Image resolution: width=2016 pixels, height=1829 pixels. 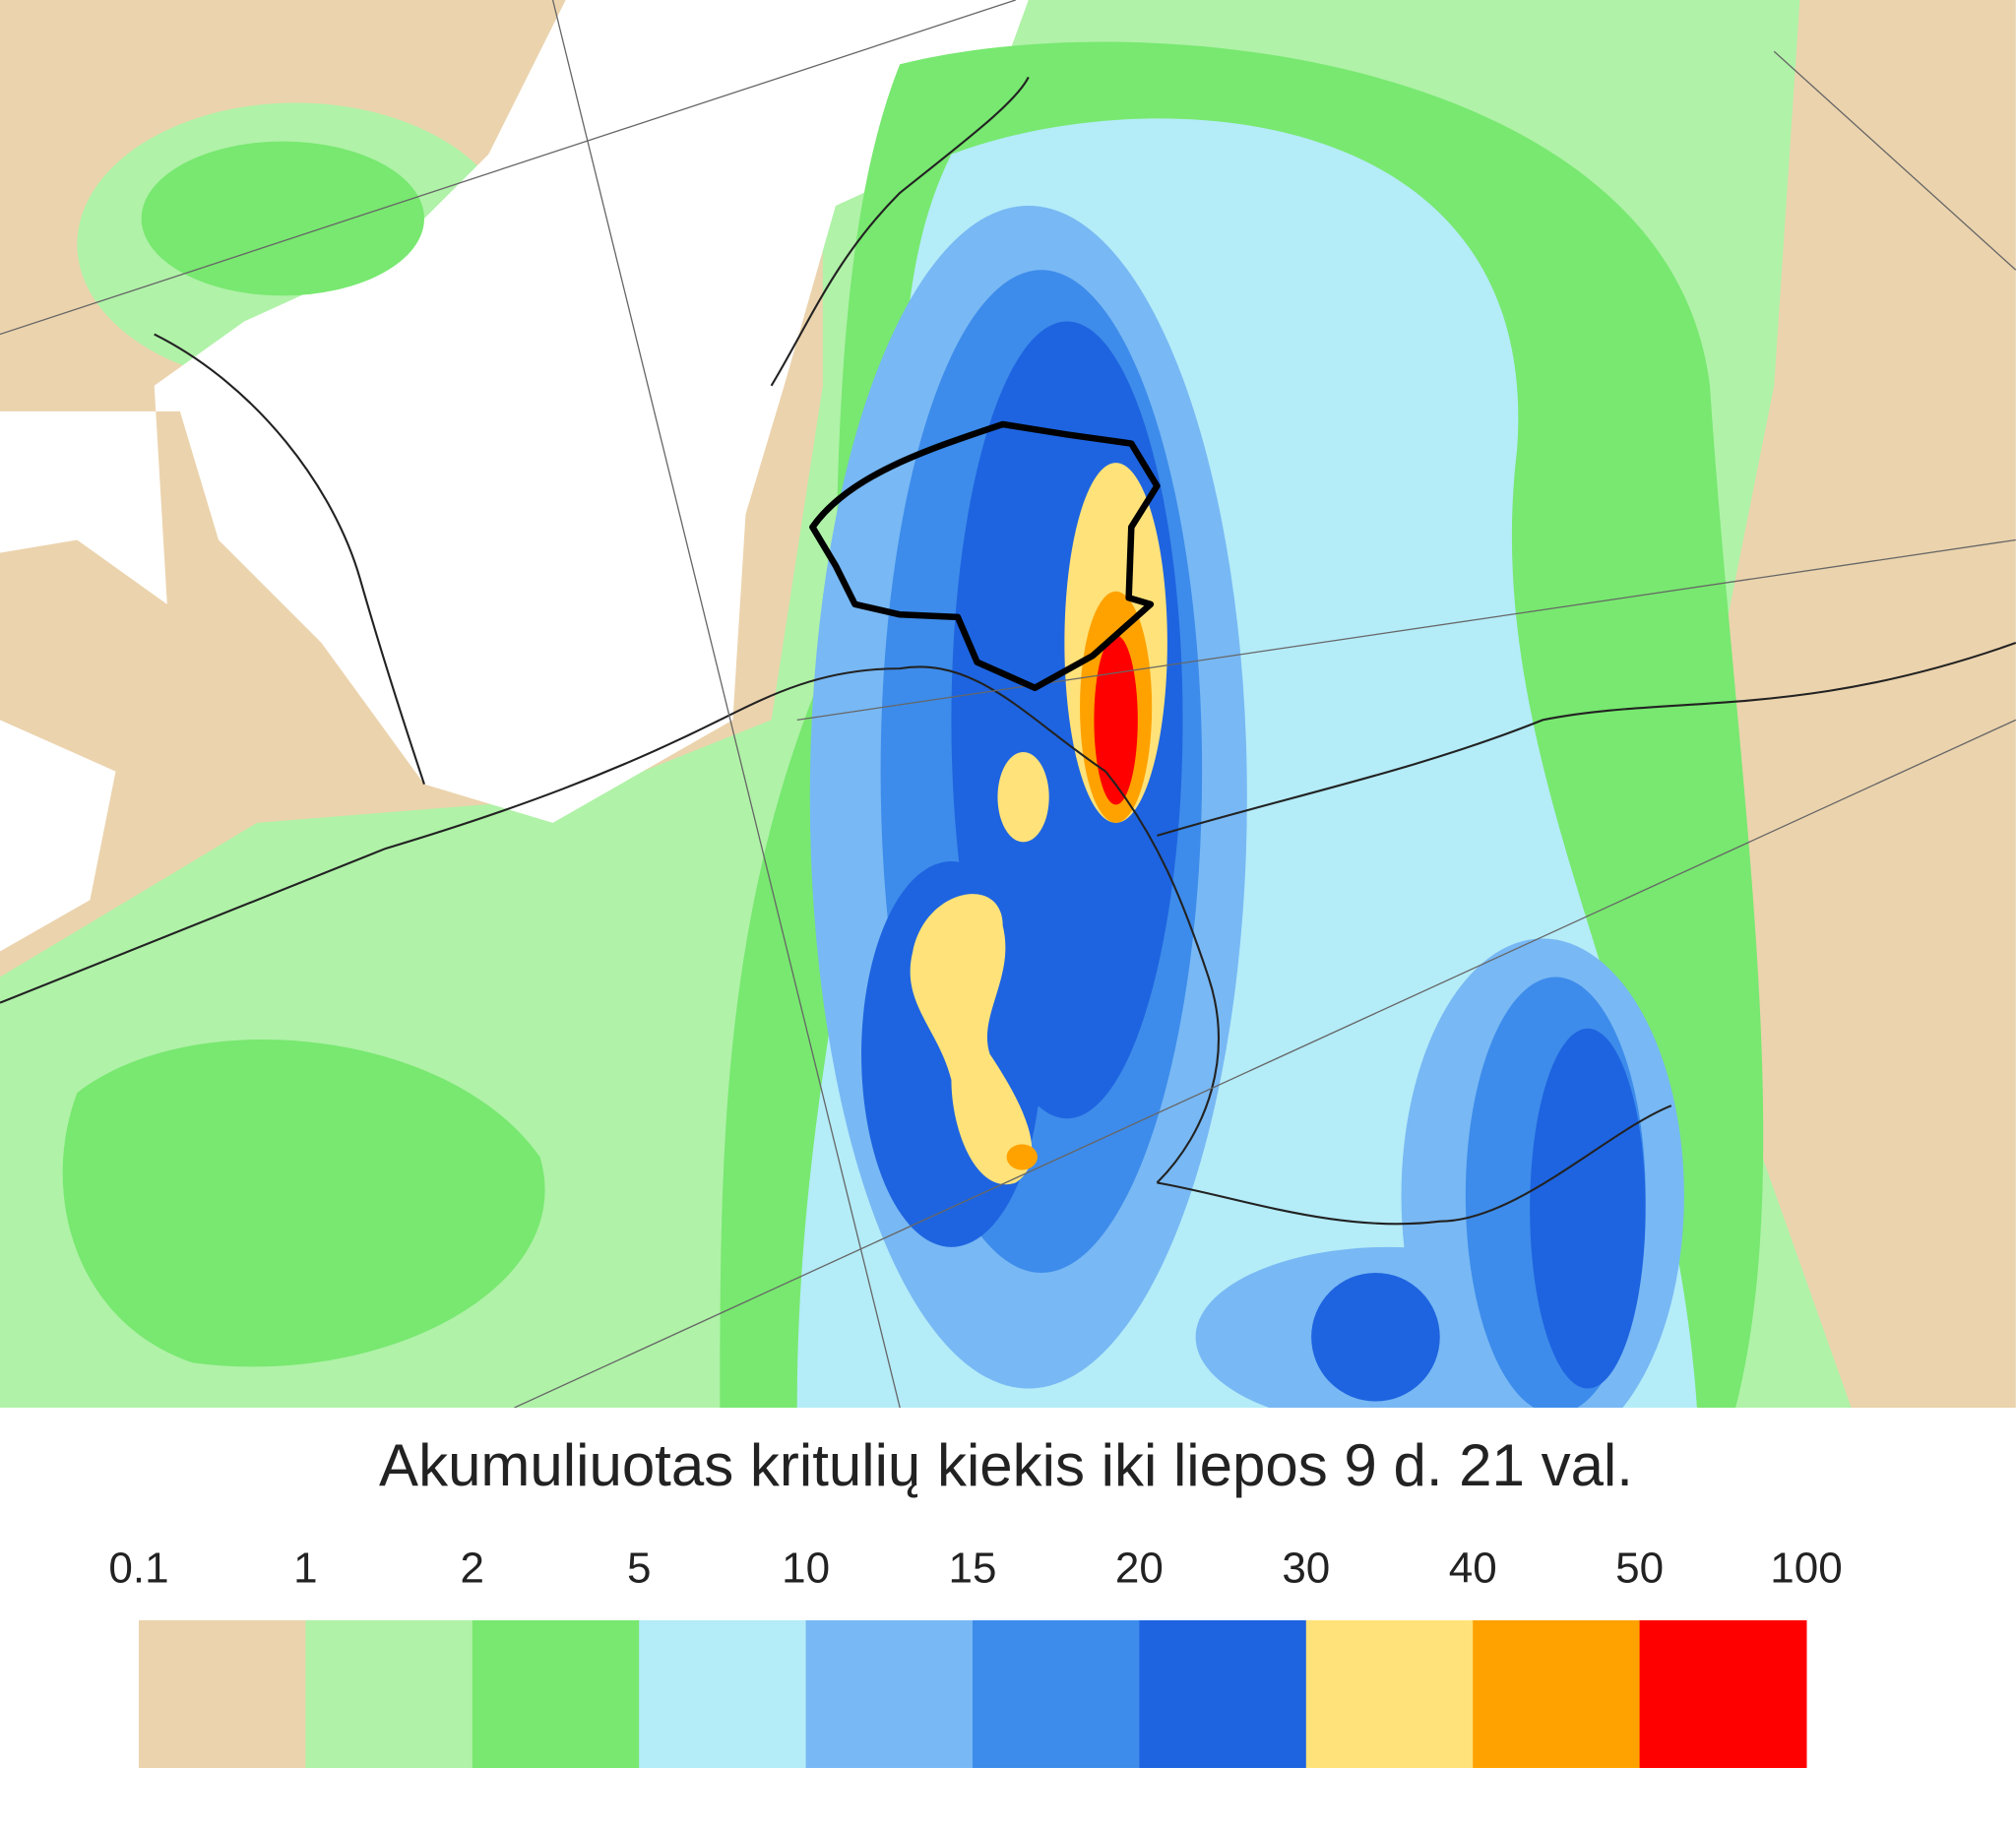 I want to click on legend-level-label: 30, so click(x=1306, y=1569).